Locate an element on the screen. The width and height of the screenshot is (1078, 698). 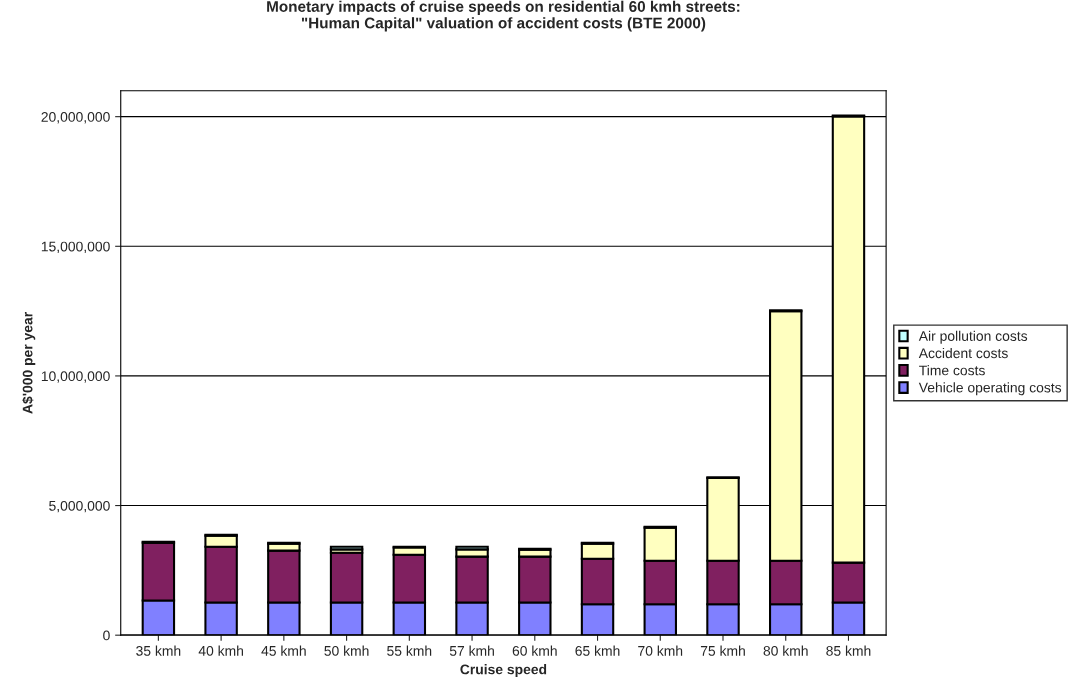
legend-label: Time costs is located at coordinates (952, 370).